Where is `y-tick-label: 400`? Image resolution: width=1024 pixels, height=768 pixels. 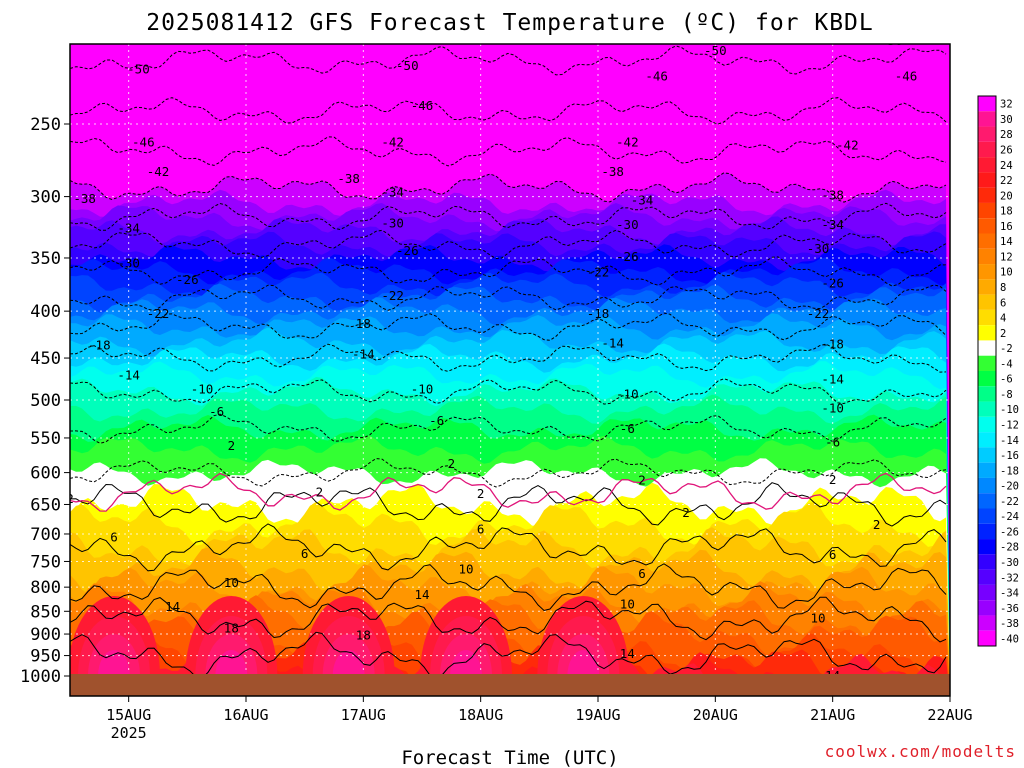
y-tick-label: 400 is located at coordinates (45, 312).